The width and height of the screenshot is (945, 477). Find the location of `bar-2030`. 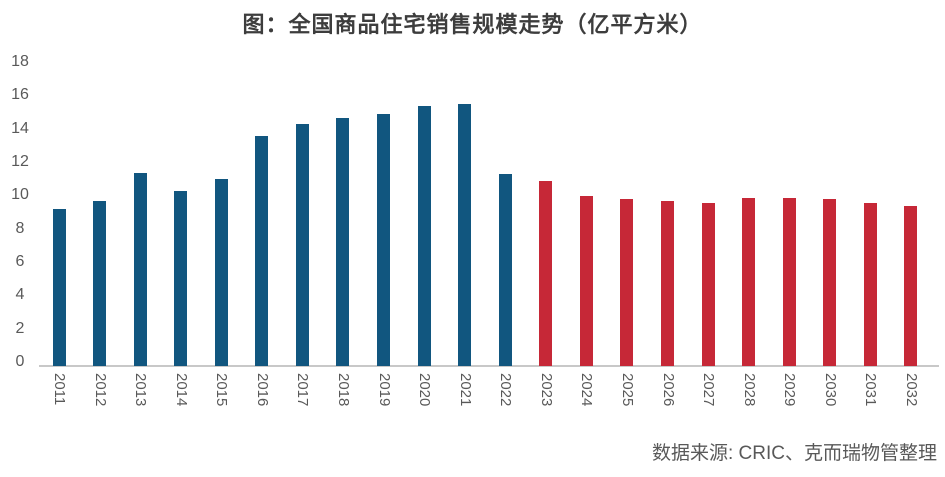

bar-2030 is located at coordinates (830, 282).